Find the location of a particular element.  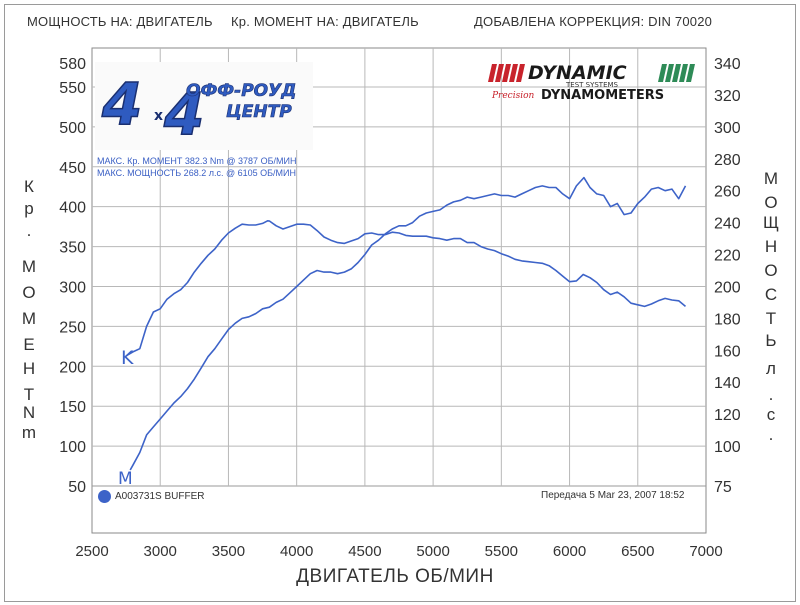

y-left-tick-label: 150 is located at coordinates (72, 407).